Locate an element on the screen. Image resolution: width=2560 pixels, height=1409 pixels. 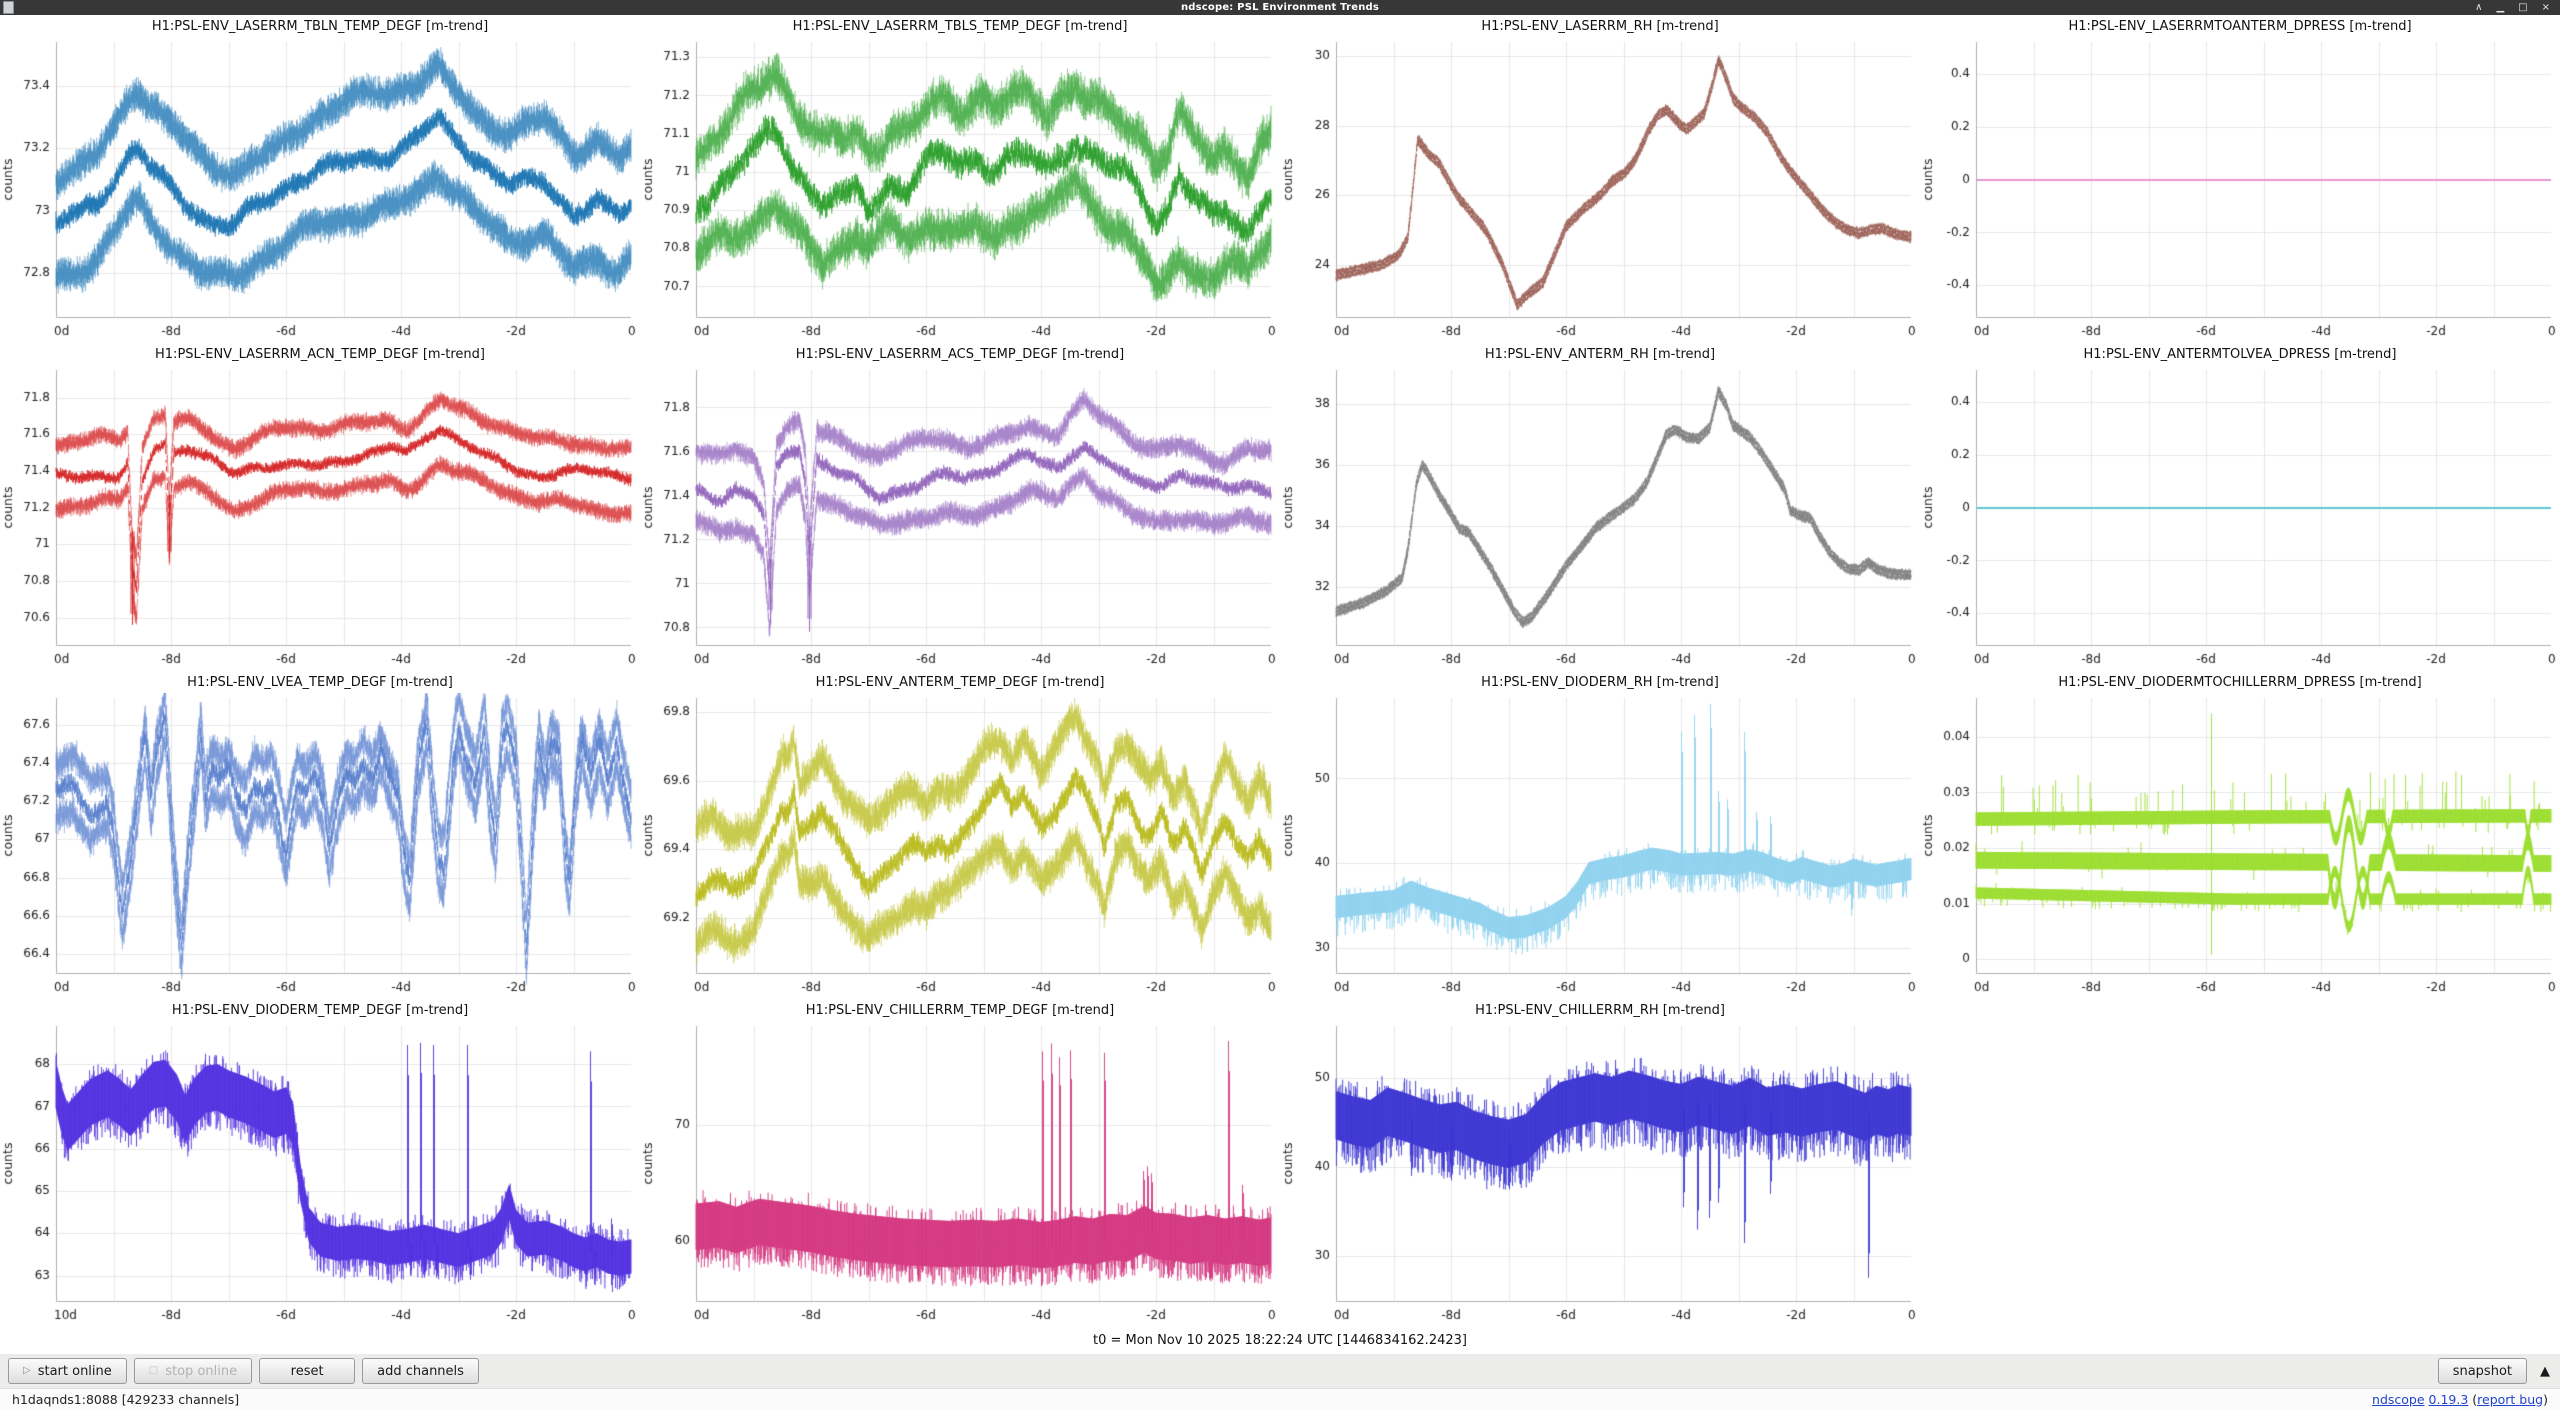
maximize-icon: □ is located at coordinates (2523, 7).